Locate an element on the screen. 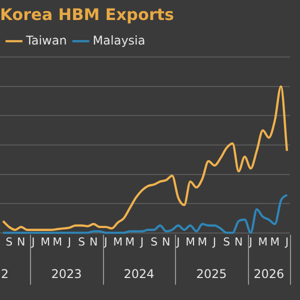 The width and height of the screenshot is (300, 300). chart-title: Korea HBM Exports is located at coordinates (87, 14).